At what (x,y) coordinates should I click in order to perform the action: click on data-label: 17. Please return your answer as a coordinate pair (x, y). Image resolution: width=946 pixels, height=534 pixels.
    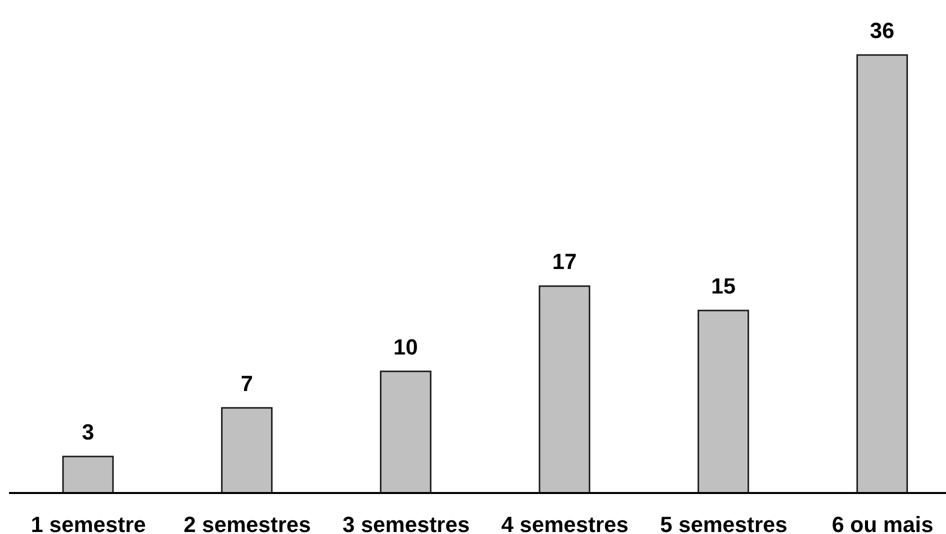
    Looking at the image, I should click on (564, 261).